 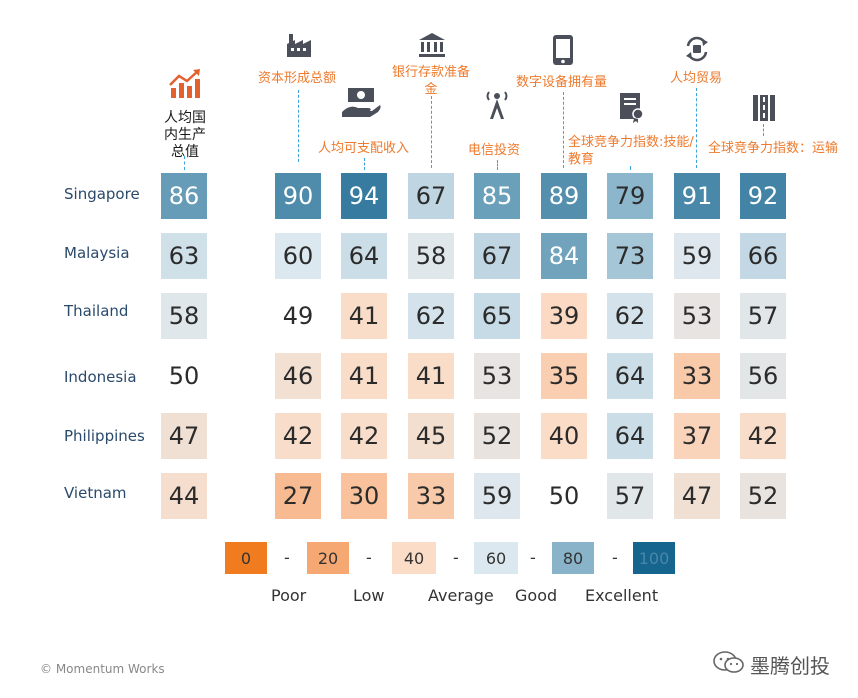 I want to click on row-label-malaysia: Malaysia, so click(x=97, y=253).